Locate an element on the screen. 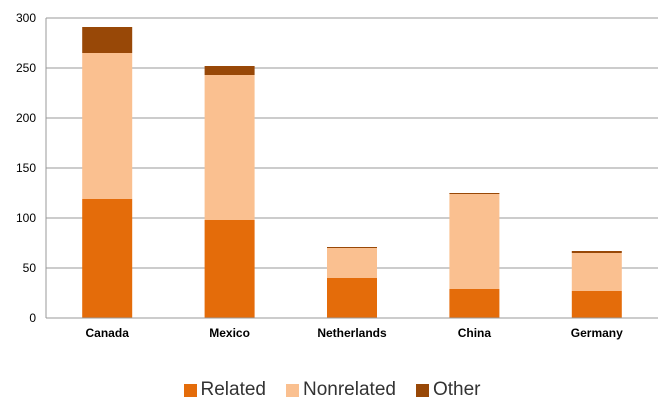 The height and width of the screenshot is (402, 664). bar-nonrelated-mexico is located at coordinates (229, 147).